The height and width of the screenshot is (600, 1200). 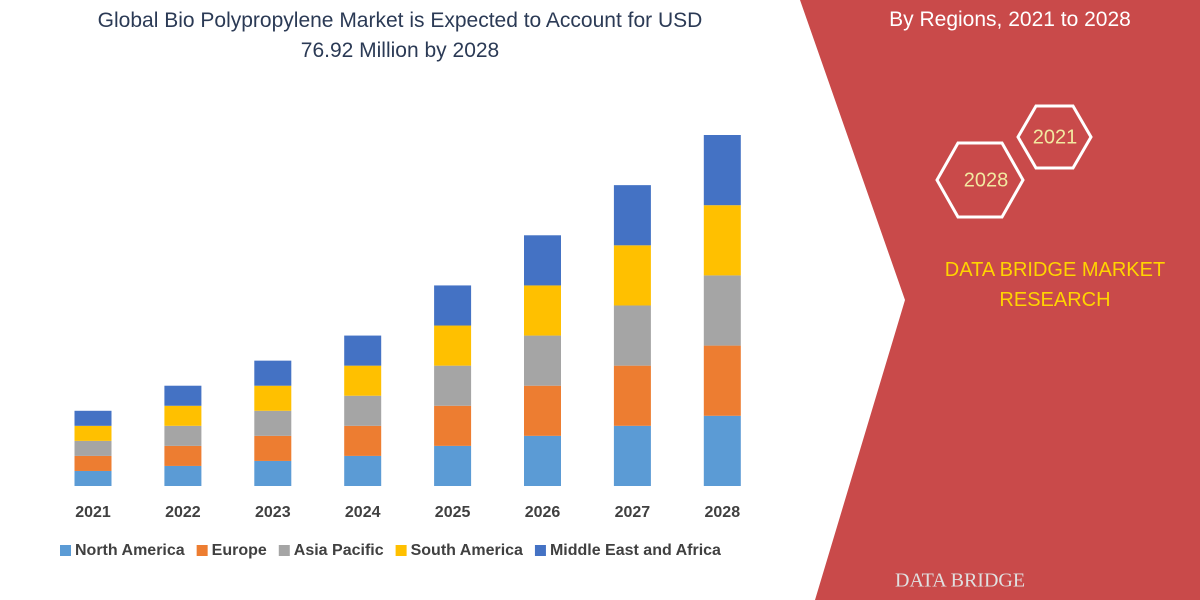 I want to click on legend-label: Asia Pacific, so click(x=339, y=550).